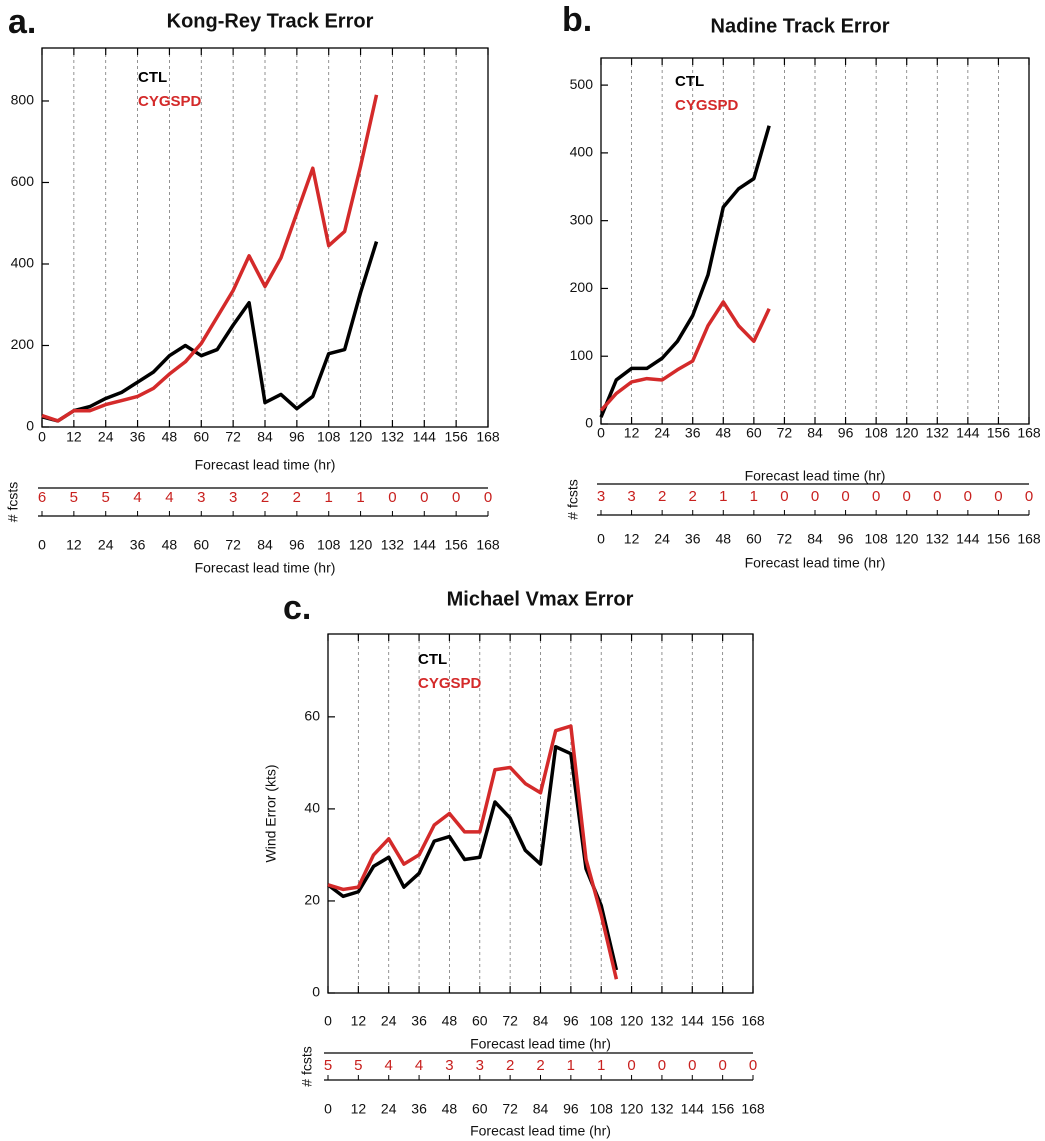  Describe the element at coordinates (22, 22) in the screenshot. I see `panel-label: a.` at that location.